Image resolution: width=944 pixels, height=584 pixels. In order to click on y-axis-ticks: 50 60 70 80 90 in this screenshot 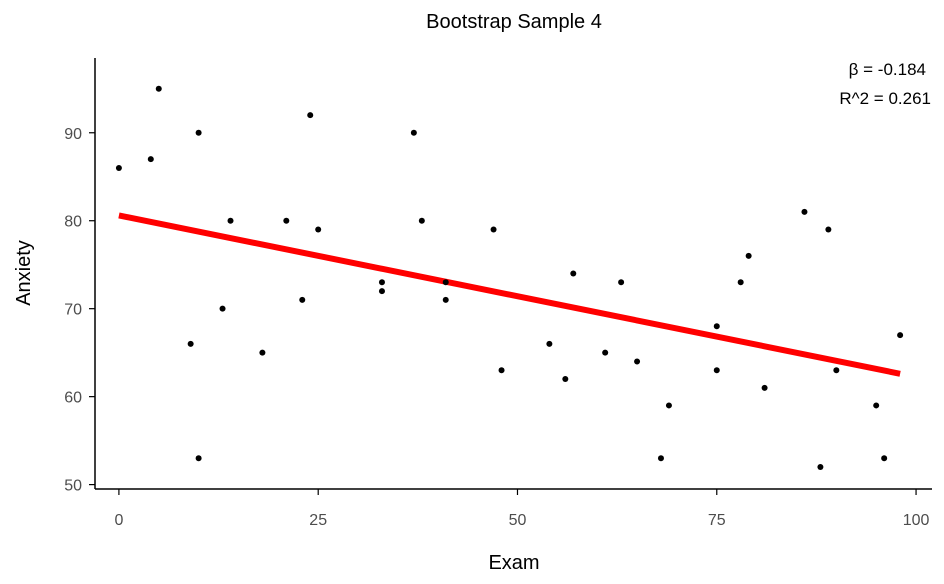, I will do `click(79, 310)`.